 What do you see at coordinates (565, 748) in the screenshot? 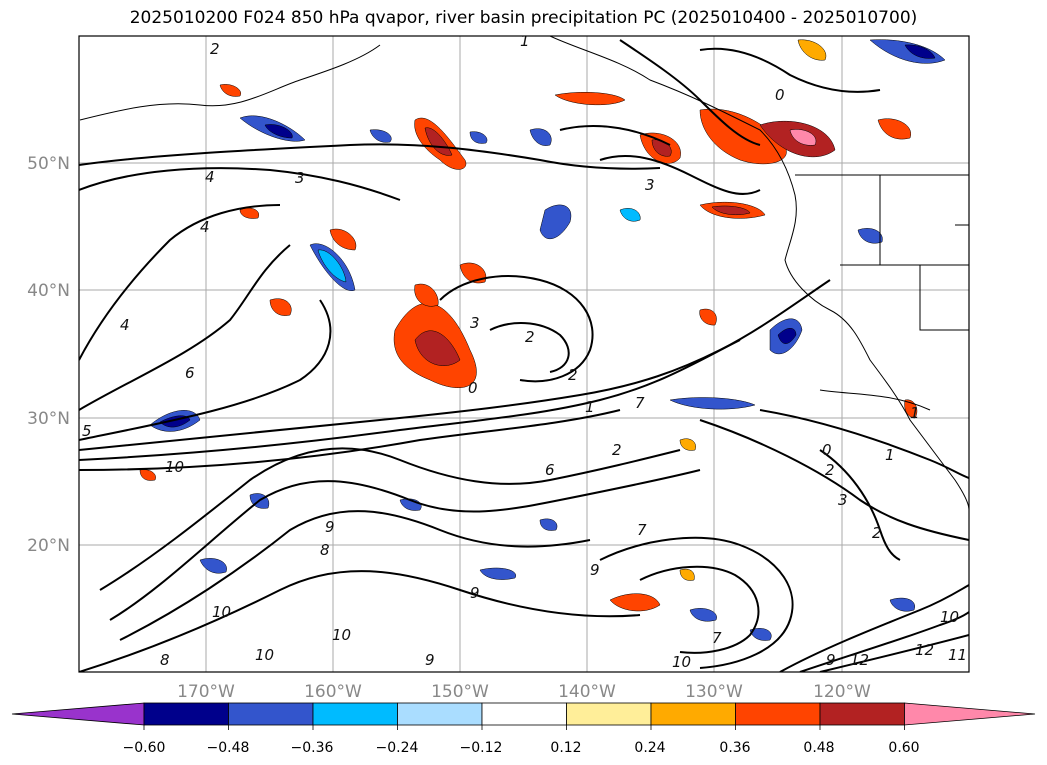
I see `colorbar-tick-label: 0.12` at bounding box center [565, 748].